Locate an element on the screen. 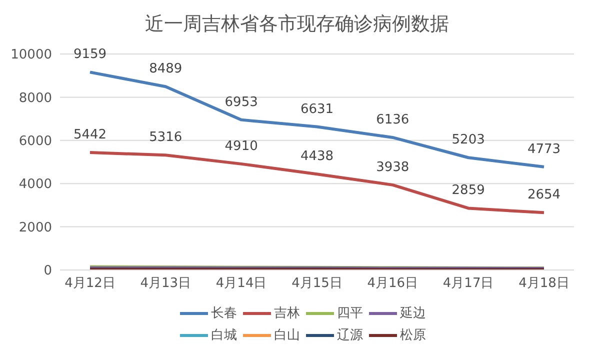 Image resolution: width=594 pixels, height=352 pixels. x-tick-label: 4月15日 is located at coordinates (317, 284).